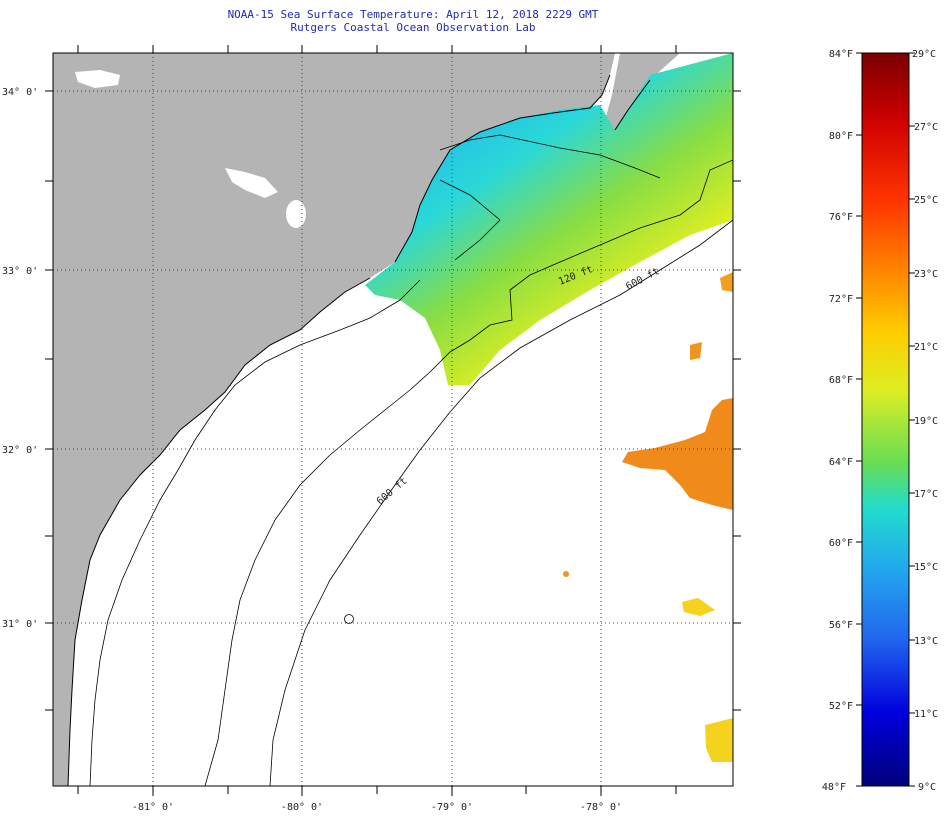  Describe the element at coordinates (926, 494) in the screenshot. I see `colorbar-label-c: 17°C` at that location.